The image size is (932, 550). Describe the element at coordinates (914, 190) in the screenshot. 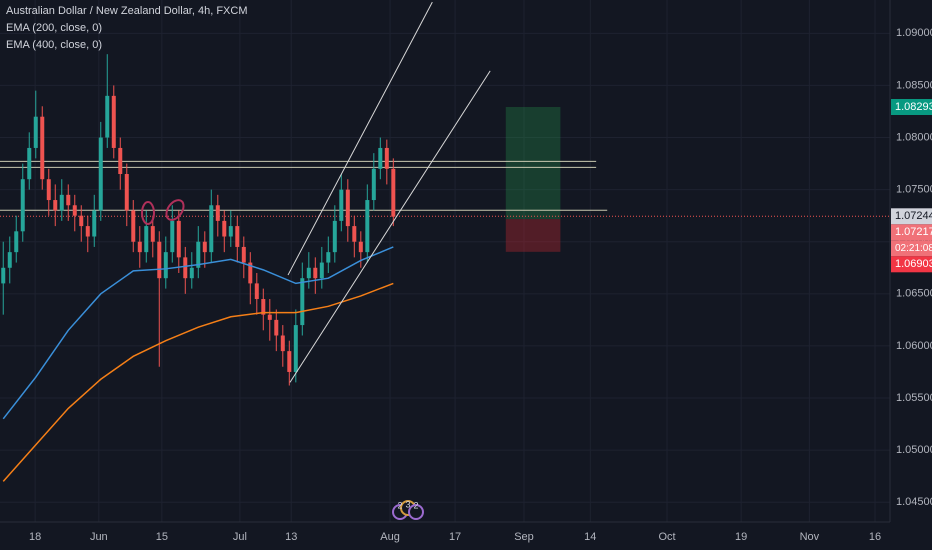

I see `y-tick-label: 1.07500` at that location.